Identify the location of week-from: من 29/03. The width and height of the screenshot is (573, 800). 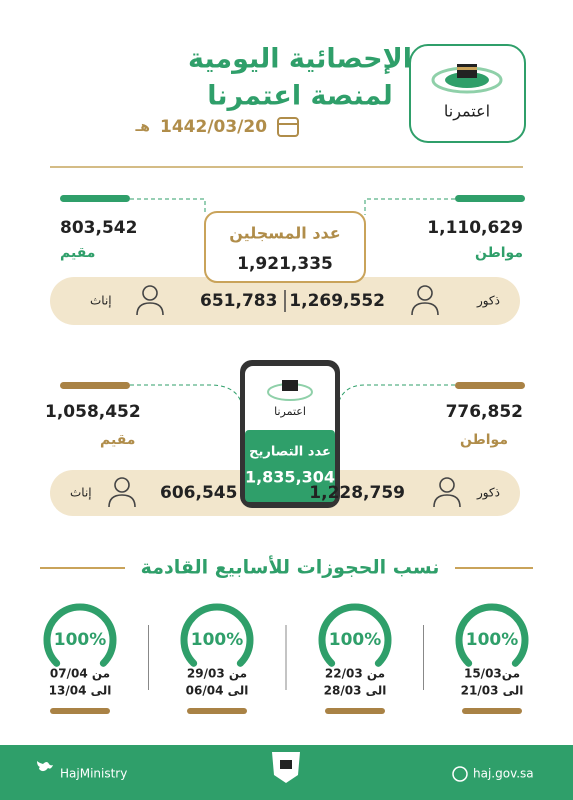
(217, 674).